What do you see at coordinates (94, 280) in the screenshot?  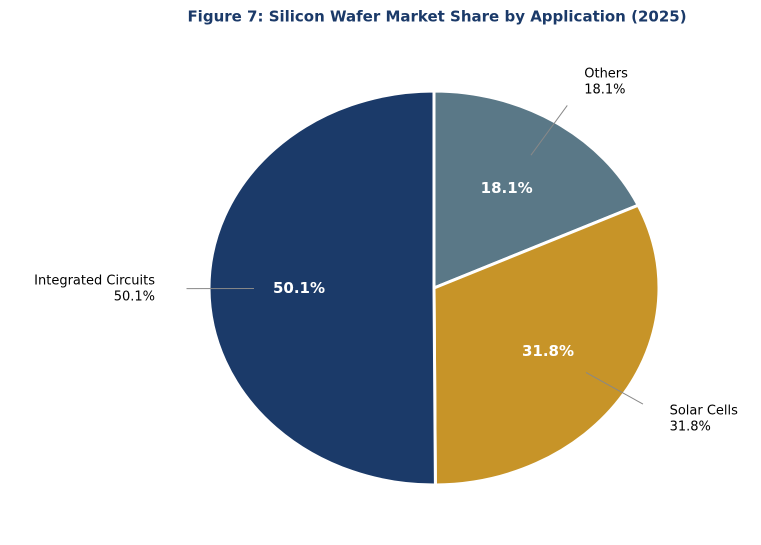 I see `slice-name-label: Integrated Circuits` at bounding box center [94, 280].